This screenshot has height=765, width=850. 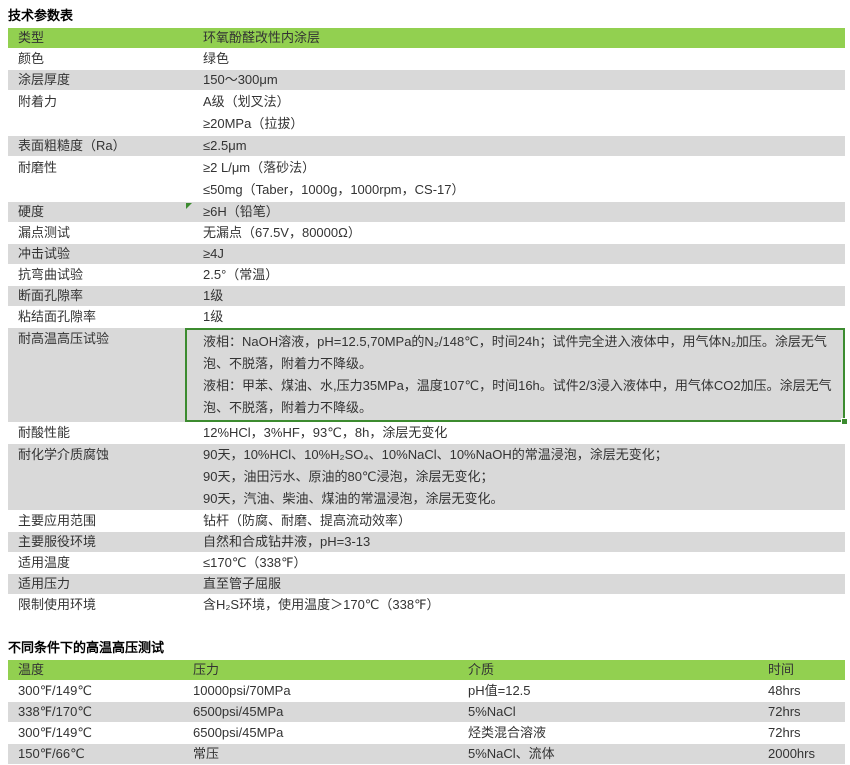 I want to click on table-row: 粘结面孔隙率 1级, so click(x=426, y=317).